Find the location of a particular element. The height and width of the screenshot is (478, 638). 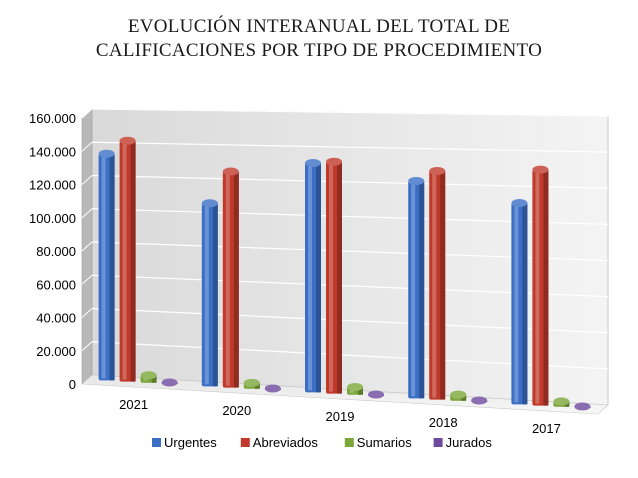

bar-urgentes-2021 is located at coordinates (106, 265).